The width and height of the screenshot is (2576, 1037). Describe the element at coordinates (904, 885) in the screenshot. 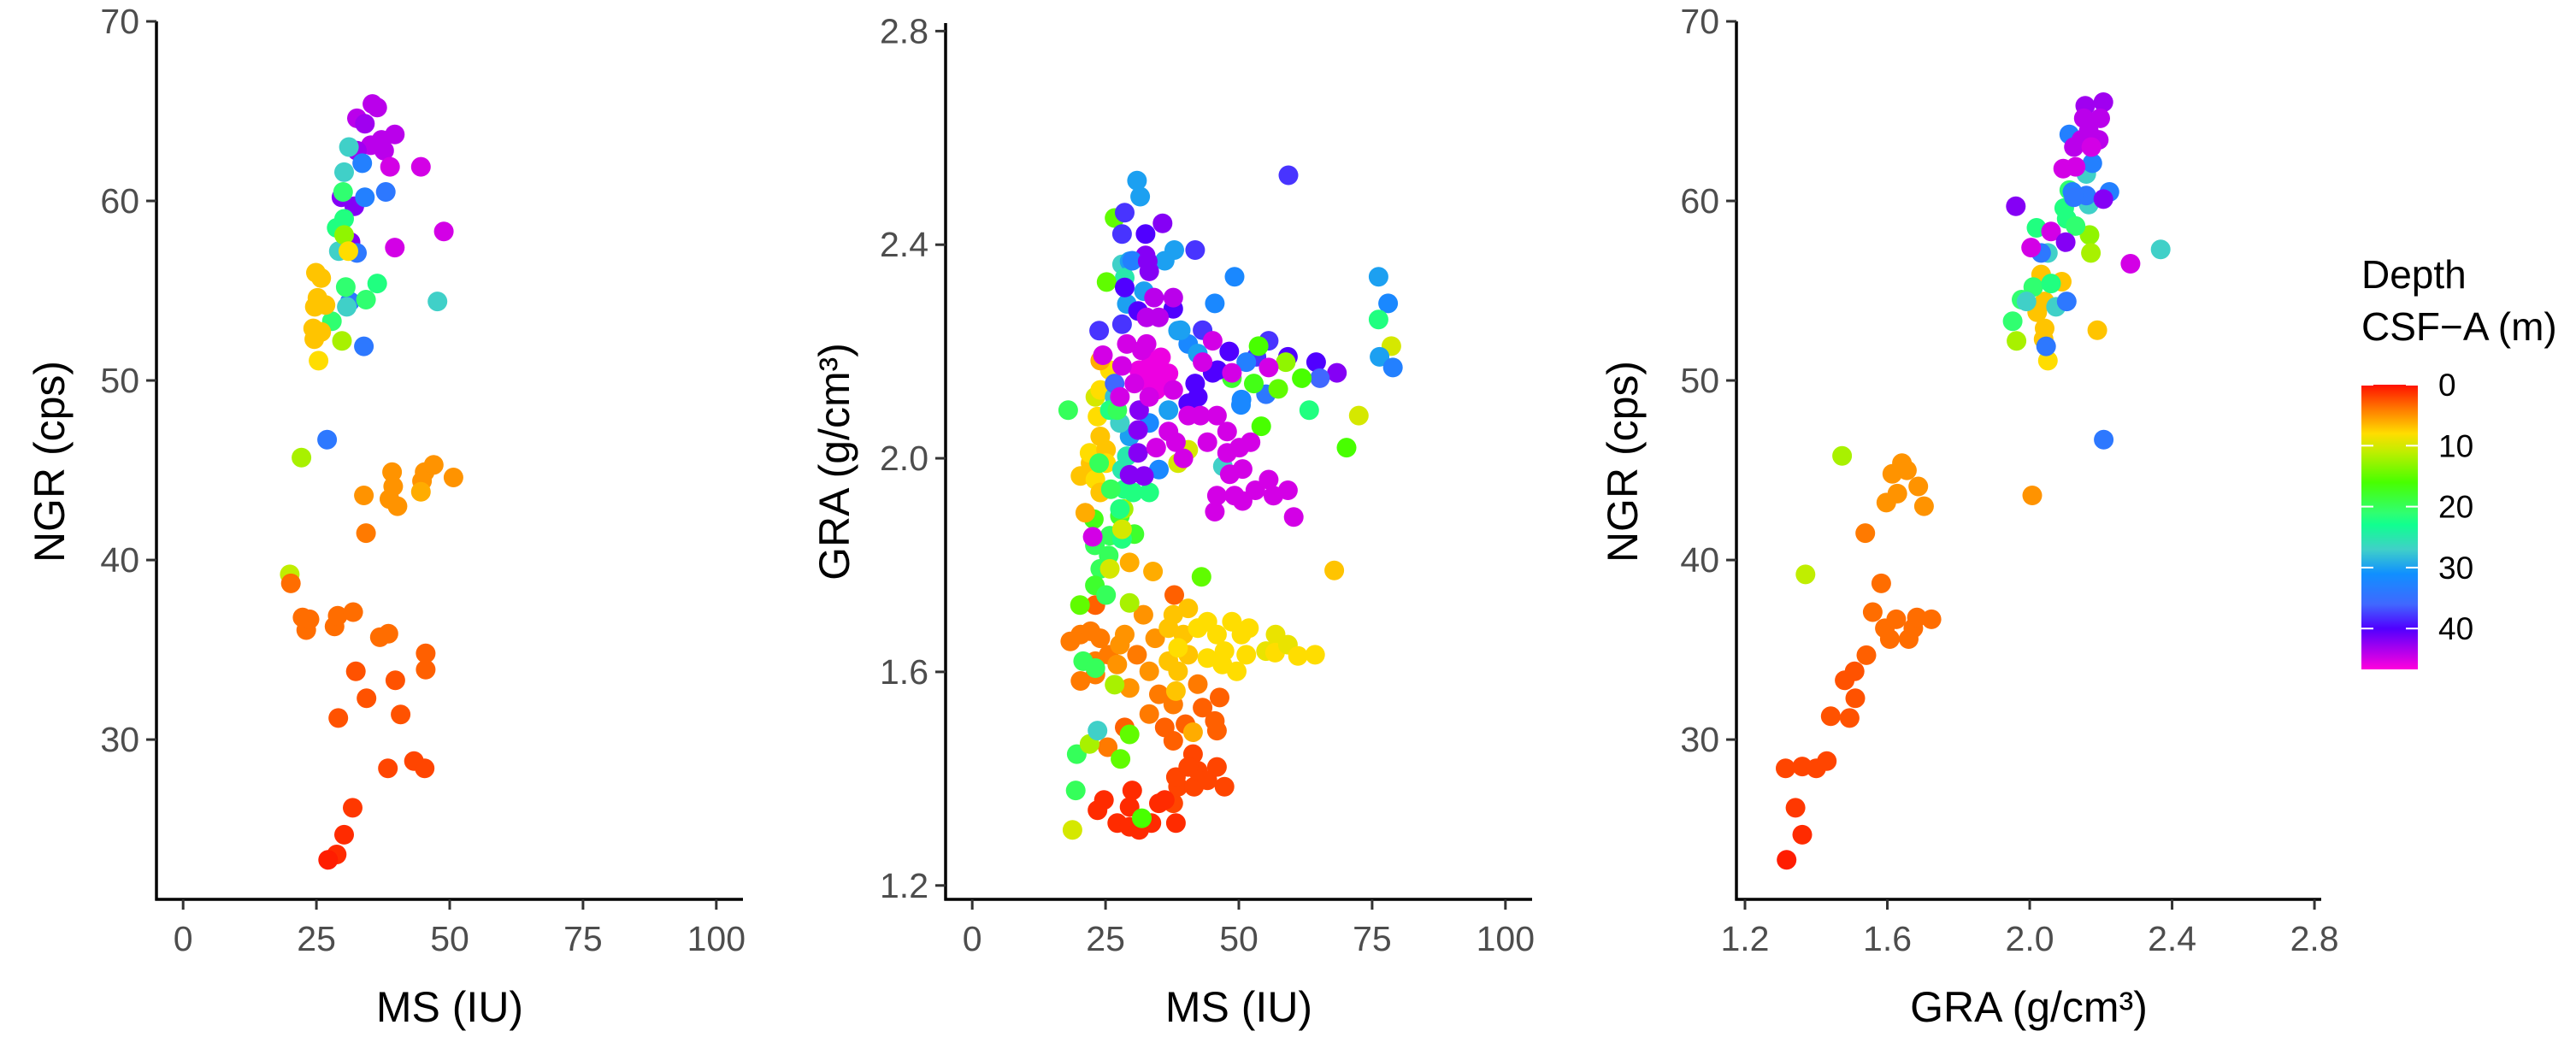

I see `y-tick-label: 1.2` at that location.